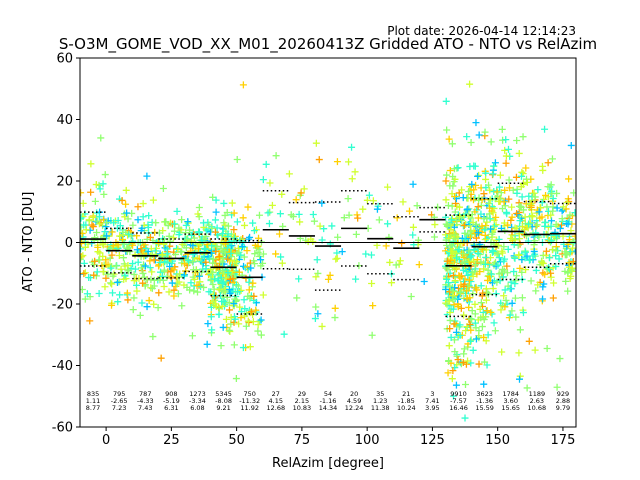 The height and width of the screenshot is (480, 640). I want to click on bin-count-label: 835, so click(93, 394).